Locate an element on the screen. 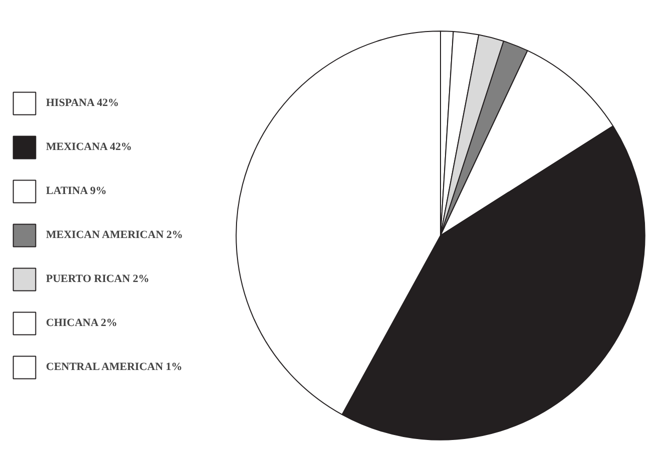  legend-label: LATINA 9% is located at coordinates (76, 191).